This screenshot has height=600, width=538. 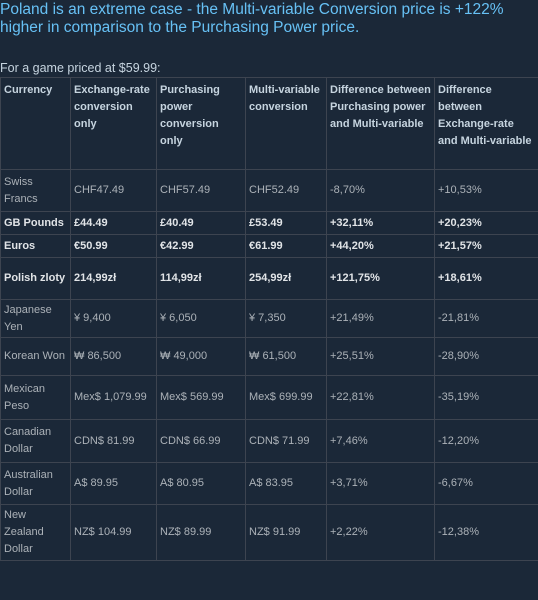 What do you see at coordinates (380, 223) in the screenshot?
I see `diff-pp-mv-cell: +32,11%` at bounding box center [380, 223].